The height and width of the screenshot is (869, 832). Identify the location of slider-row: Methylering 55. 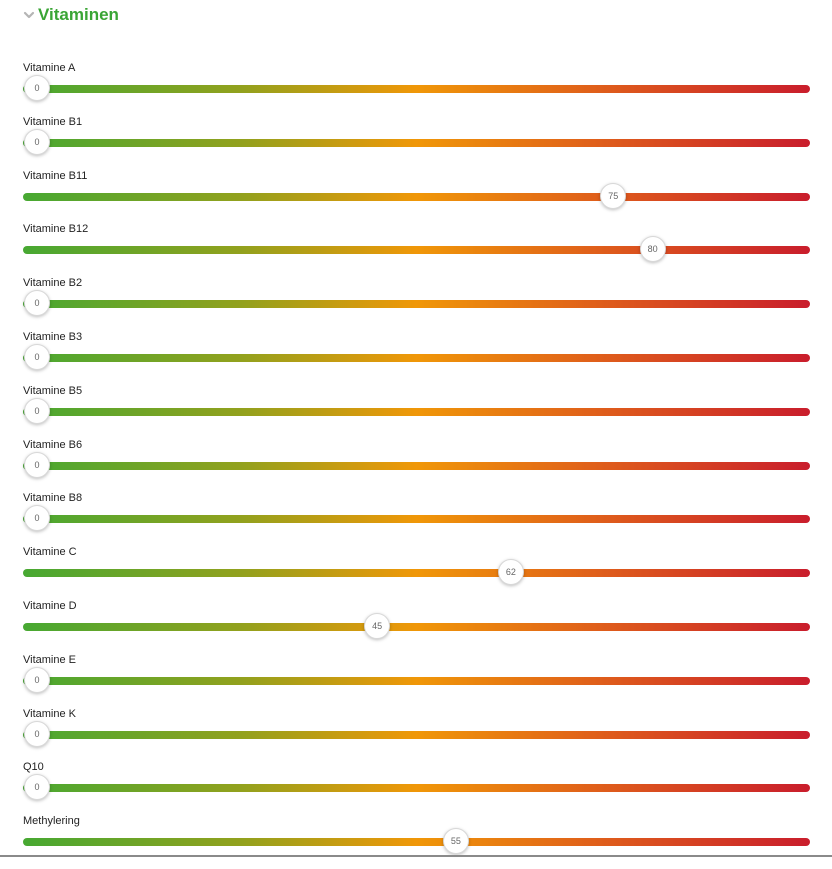
(416, 842).